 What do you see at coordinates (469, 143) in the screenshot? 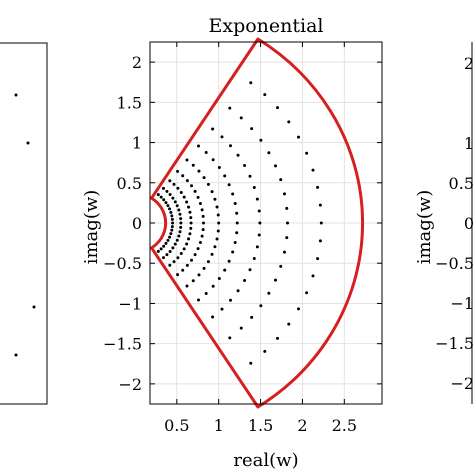
I see `right-ytick-label: 1` at bounding box center [469, 143].